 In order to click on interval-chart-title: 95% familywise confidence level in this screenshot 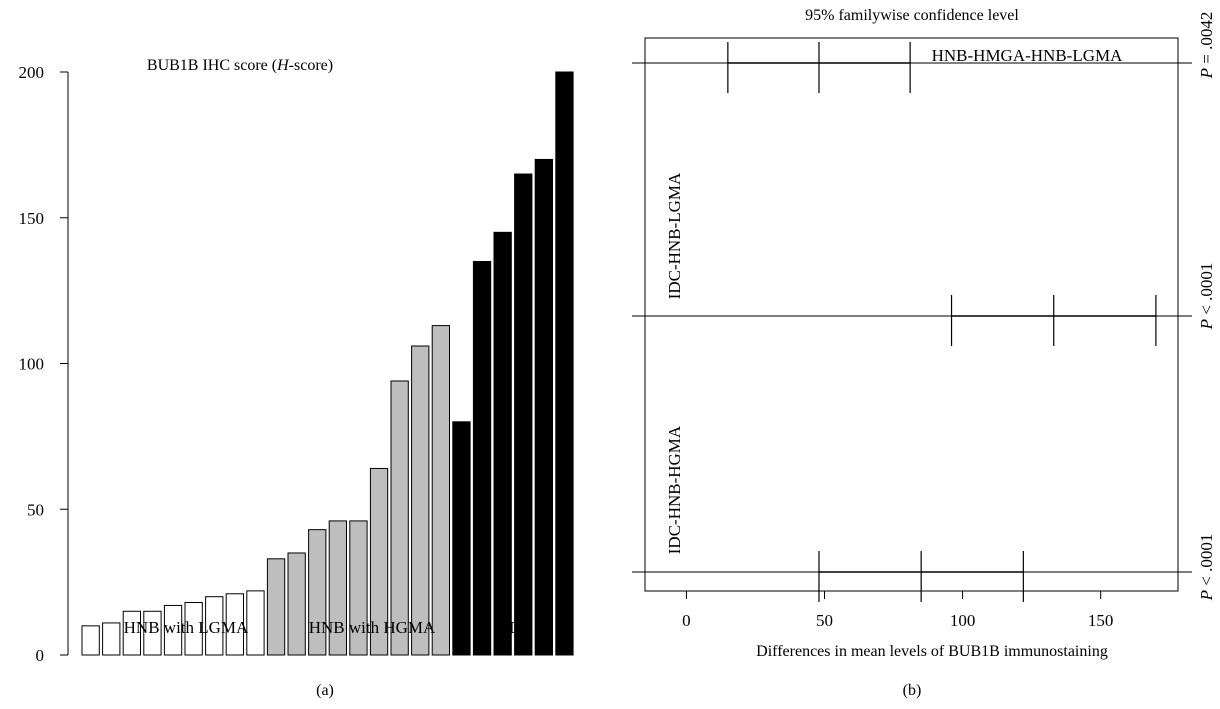, I will do `click(912, 15)`.